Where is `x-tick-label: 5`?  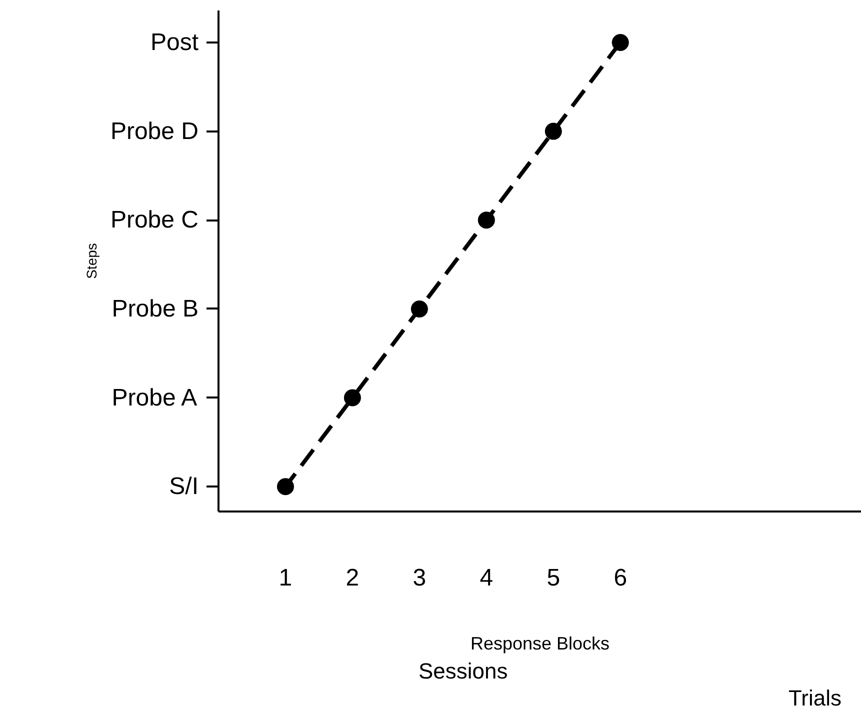
x-tick-label: 5 is located at coordinates (553, 578).